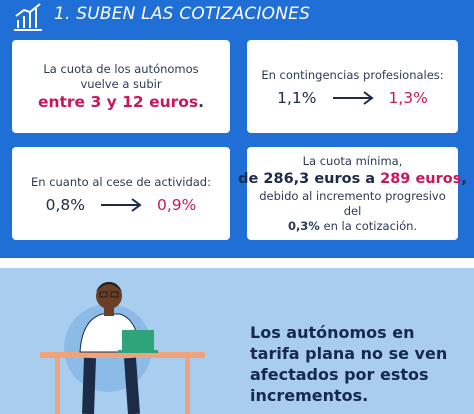 The width and height of the screenshot is (474, 414). What do you see at coordinates (421, 178) in the screenshot?
I see `highlight: 289 euros` at bounding box center [421, 178].